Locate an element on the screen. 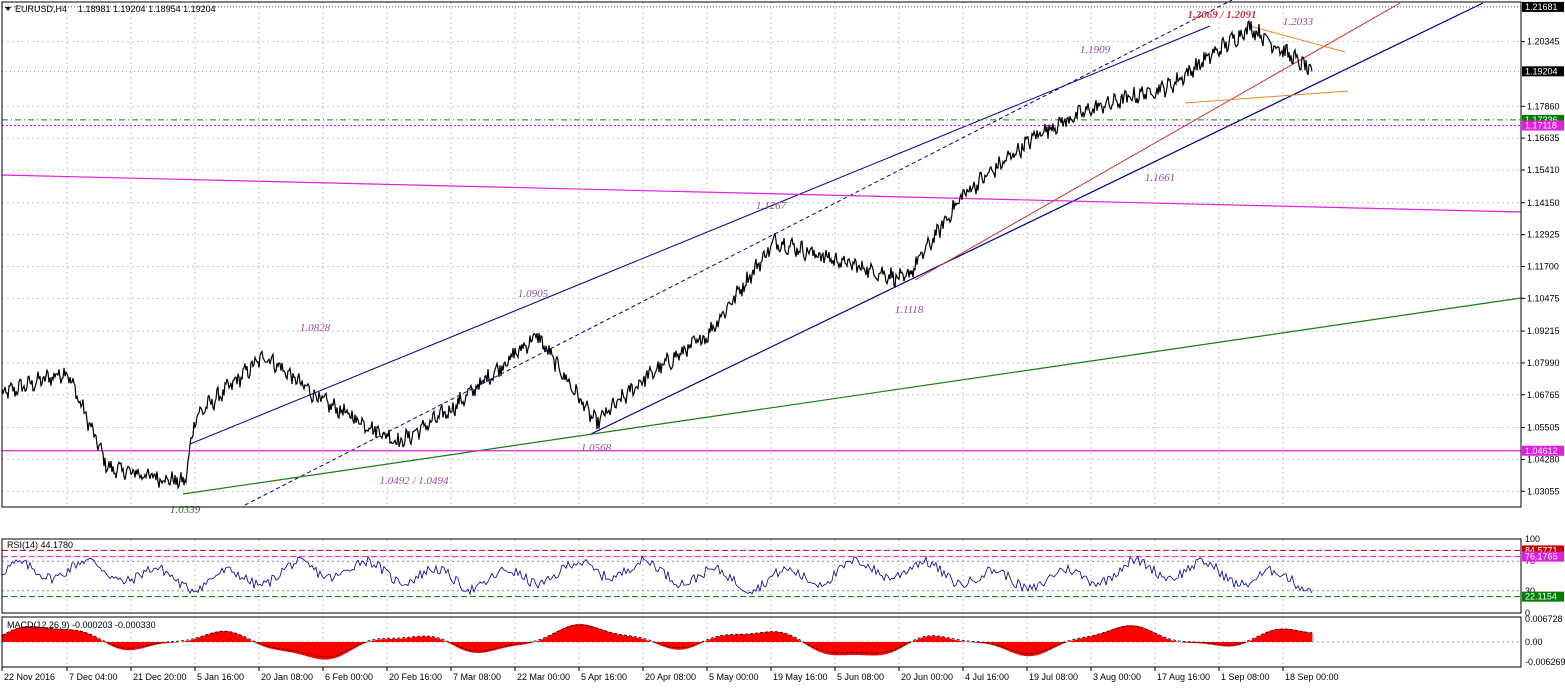 The image size is (1565, 688). price-tick-label: 1.12925 is located at coordinates (1543, 235).